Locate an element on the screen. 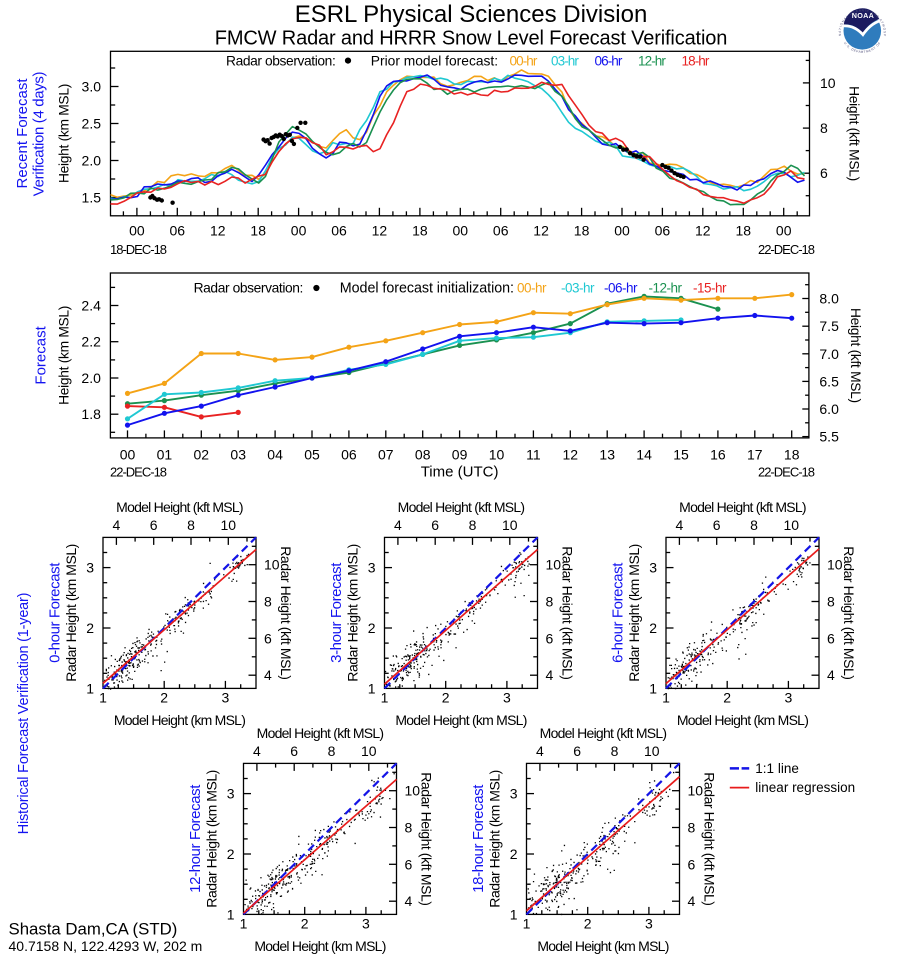  svg-text: 18-DEC-18 is located at coordinates (138, 249).